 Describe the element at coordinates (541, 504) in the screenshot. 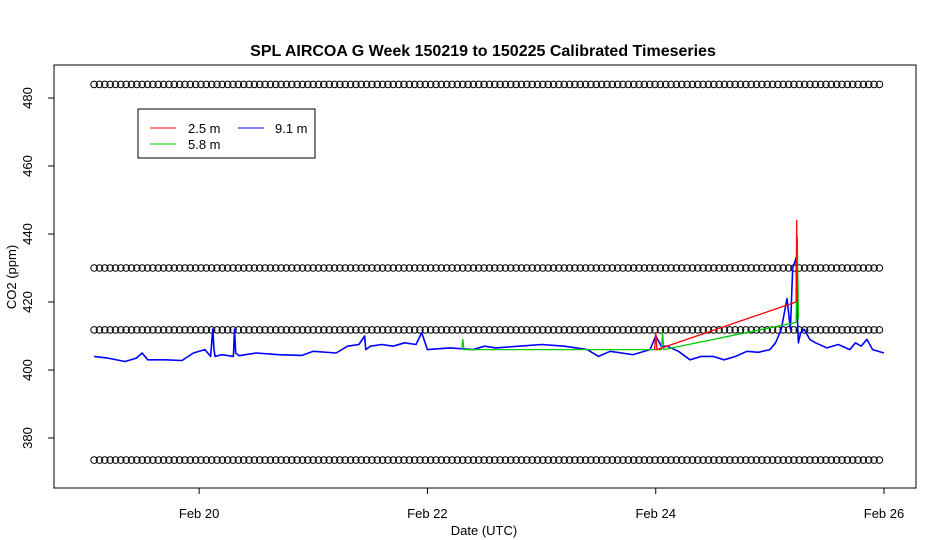

I see `x-axis: Feb 20 Feb 22 Feb 24 Feb 26` at that location.